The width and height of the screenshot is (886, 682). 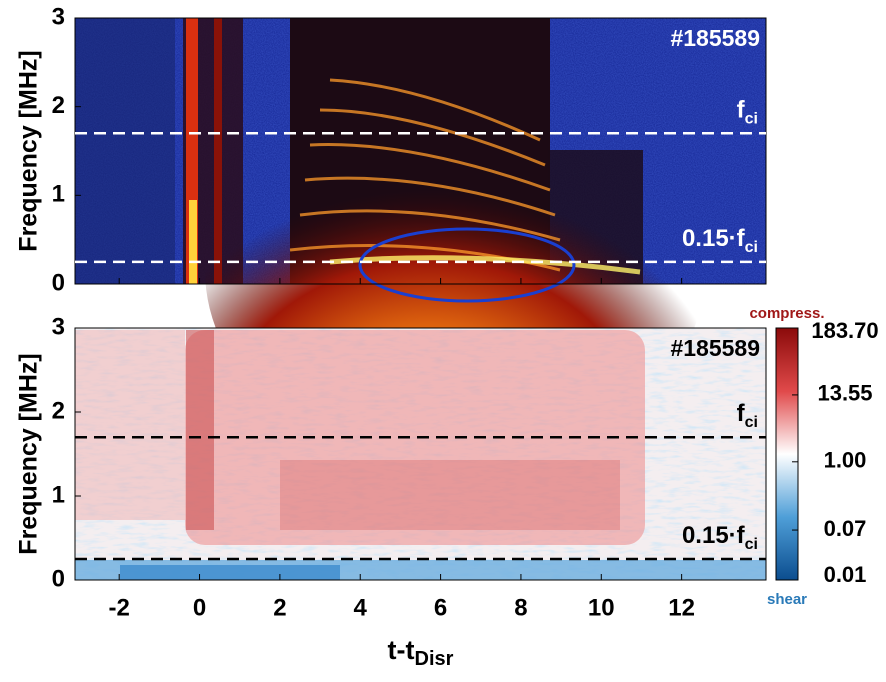 I want to click on colorbar-tick-label: 0.01, so click(x=845, y=574).